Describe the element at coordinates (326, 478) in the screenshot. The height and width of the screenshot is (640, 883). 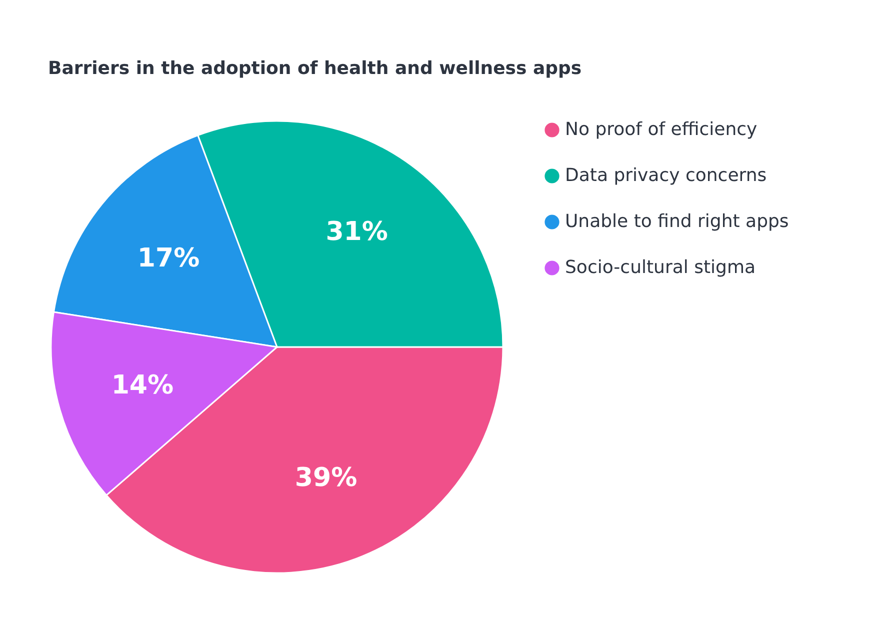
I see `data-label: 39%` at that location.